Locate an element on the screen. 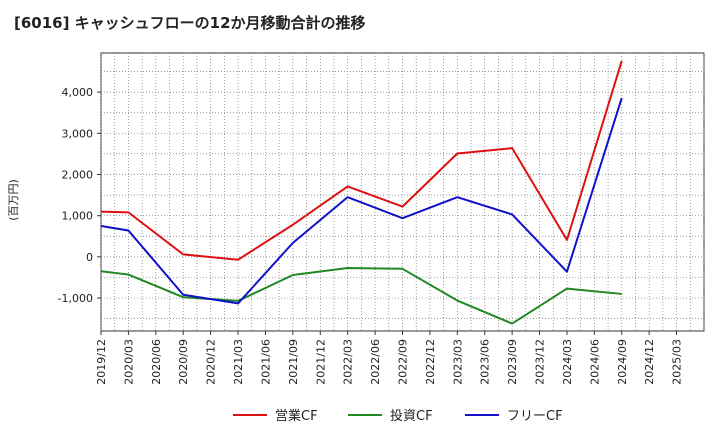 Image resolution: width=720 pixels, height=440 pixels. x-tick-label: 2024/06 is located at coordinates (594, 362).